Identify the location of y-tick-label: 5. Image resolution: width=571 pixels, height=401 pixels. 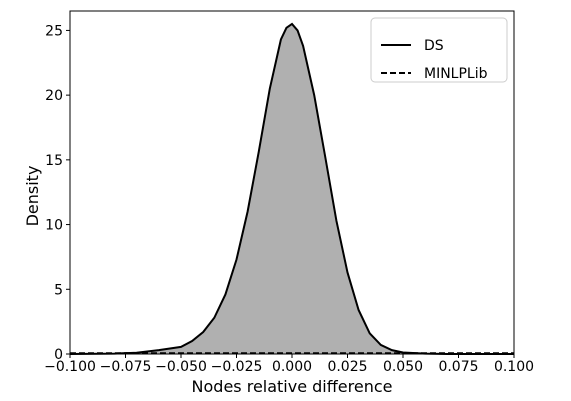
(58, 290).